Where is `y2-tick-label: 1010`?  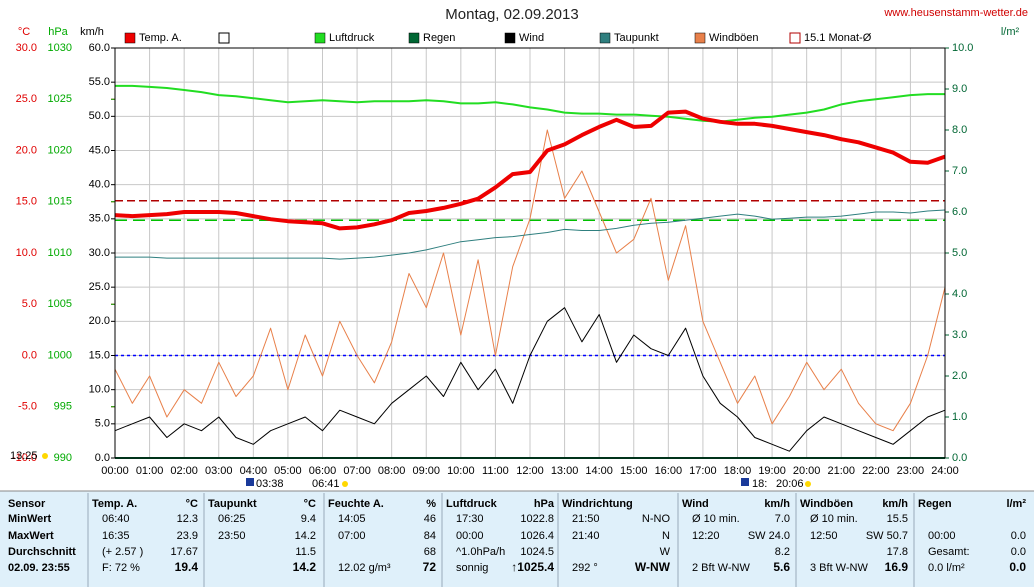 y2-tick-label: 1010 is located at coordinates (60, 253).